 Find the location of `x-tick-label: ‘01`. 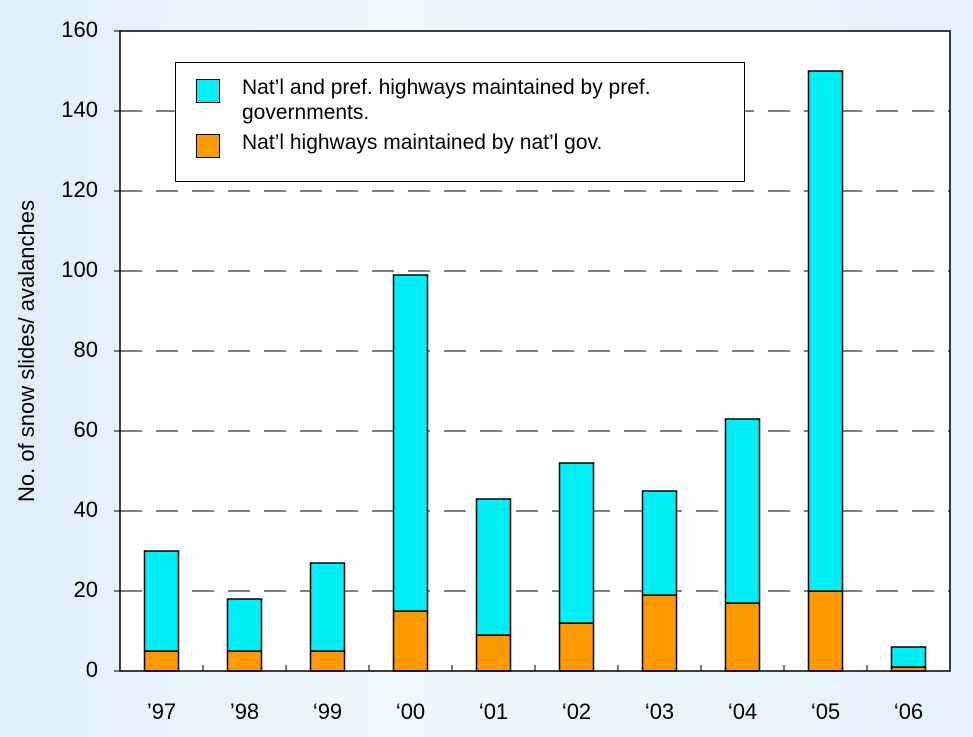

x-tick-label: ‘01 is located at coordinates (493, 711).